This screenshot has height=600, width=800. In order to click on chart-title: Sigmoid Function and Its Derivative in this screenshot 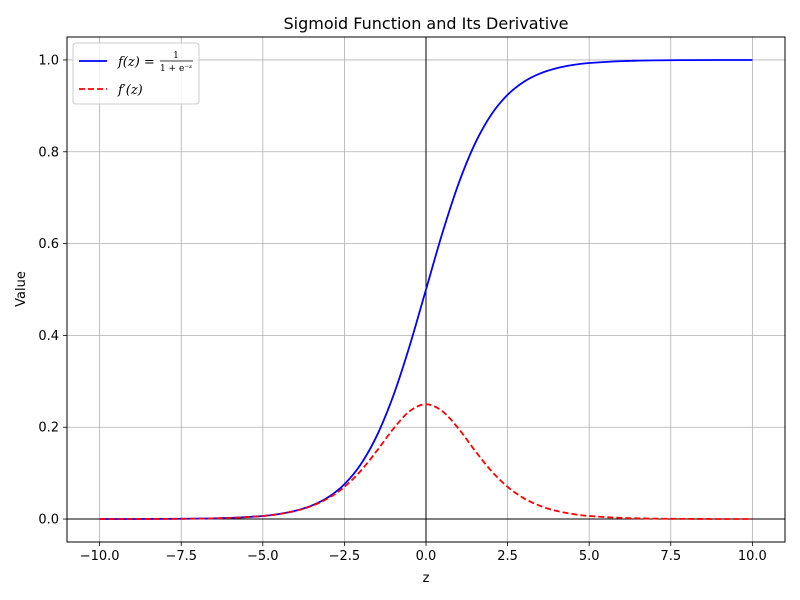, I will do `click(425, 23)`.